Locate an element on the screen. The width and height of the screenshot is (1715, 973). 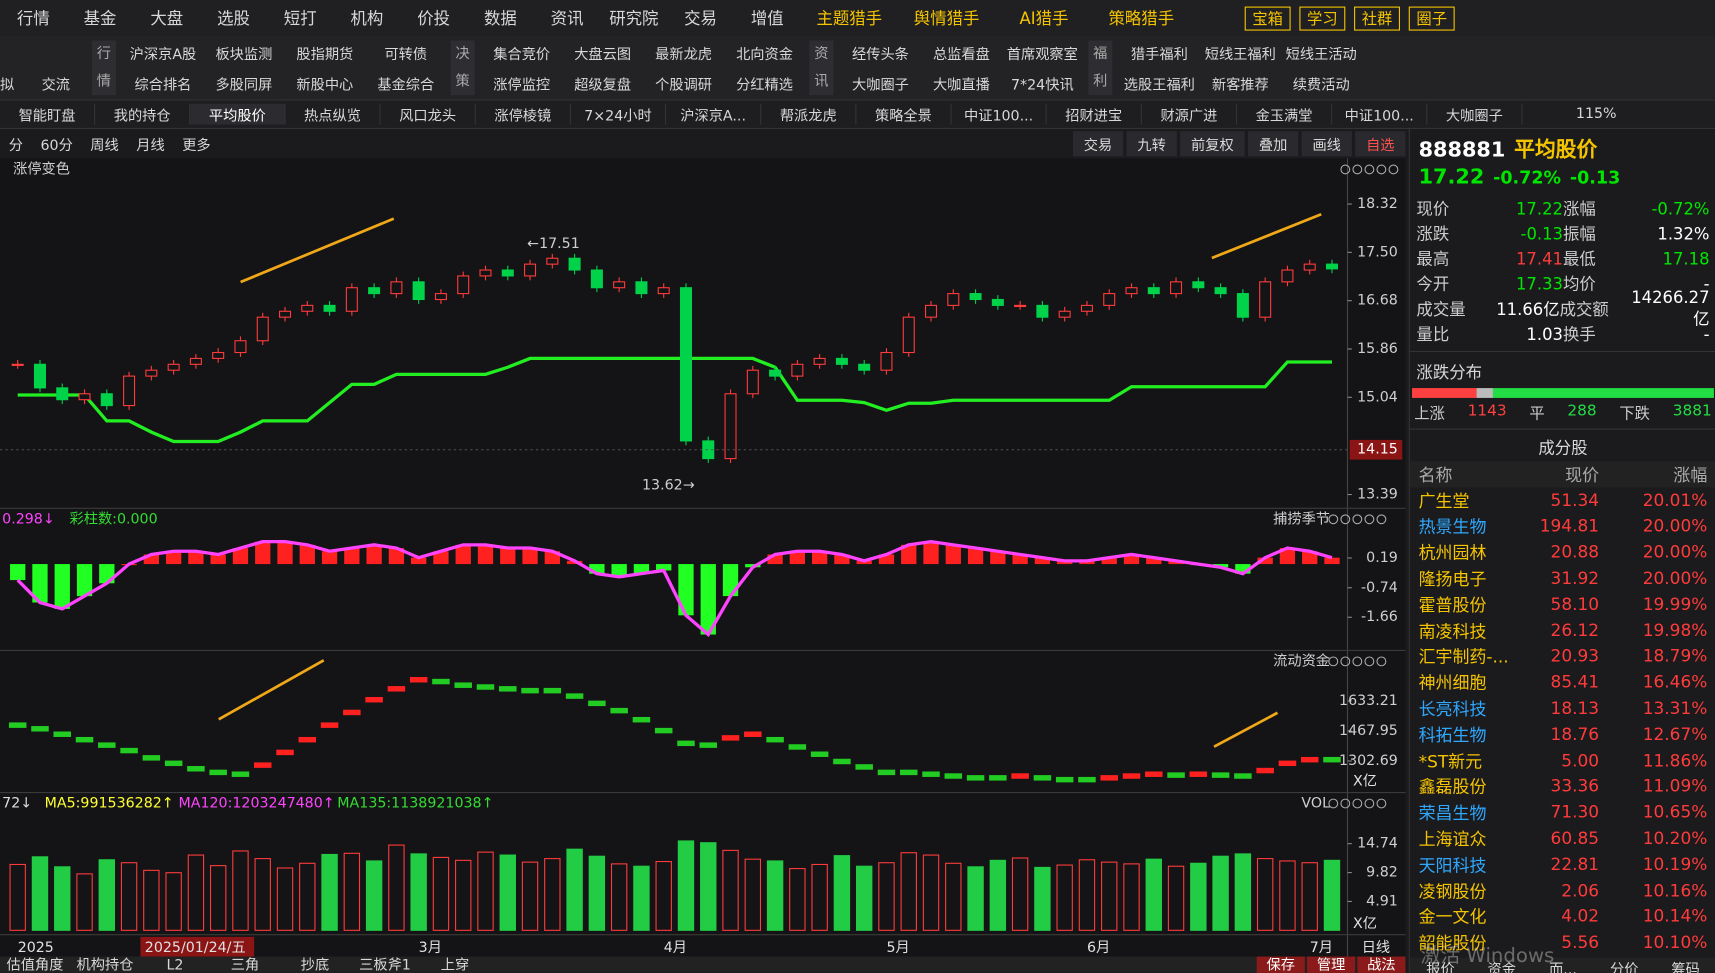
tool-button: 首席观察室 is located at coordinates (1042, 55).